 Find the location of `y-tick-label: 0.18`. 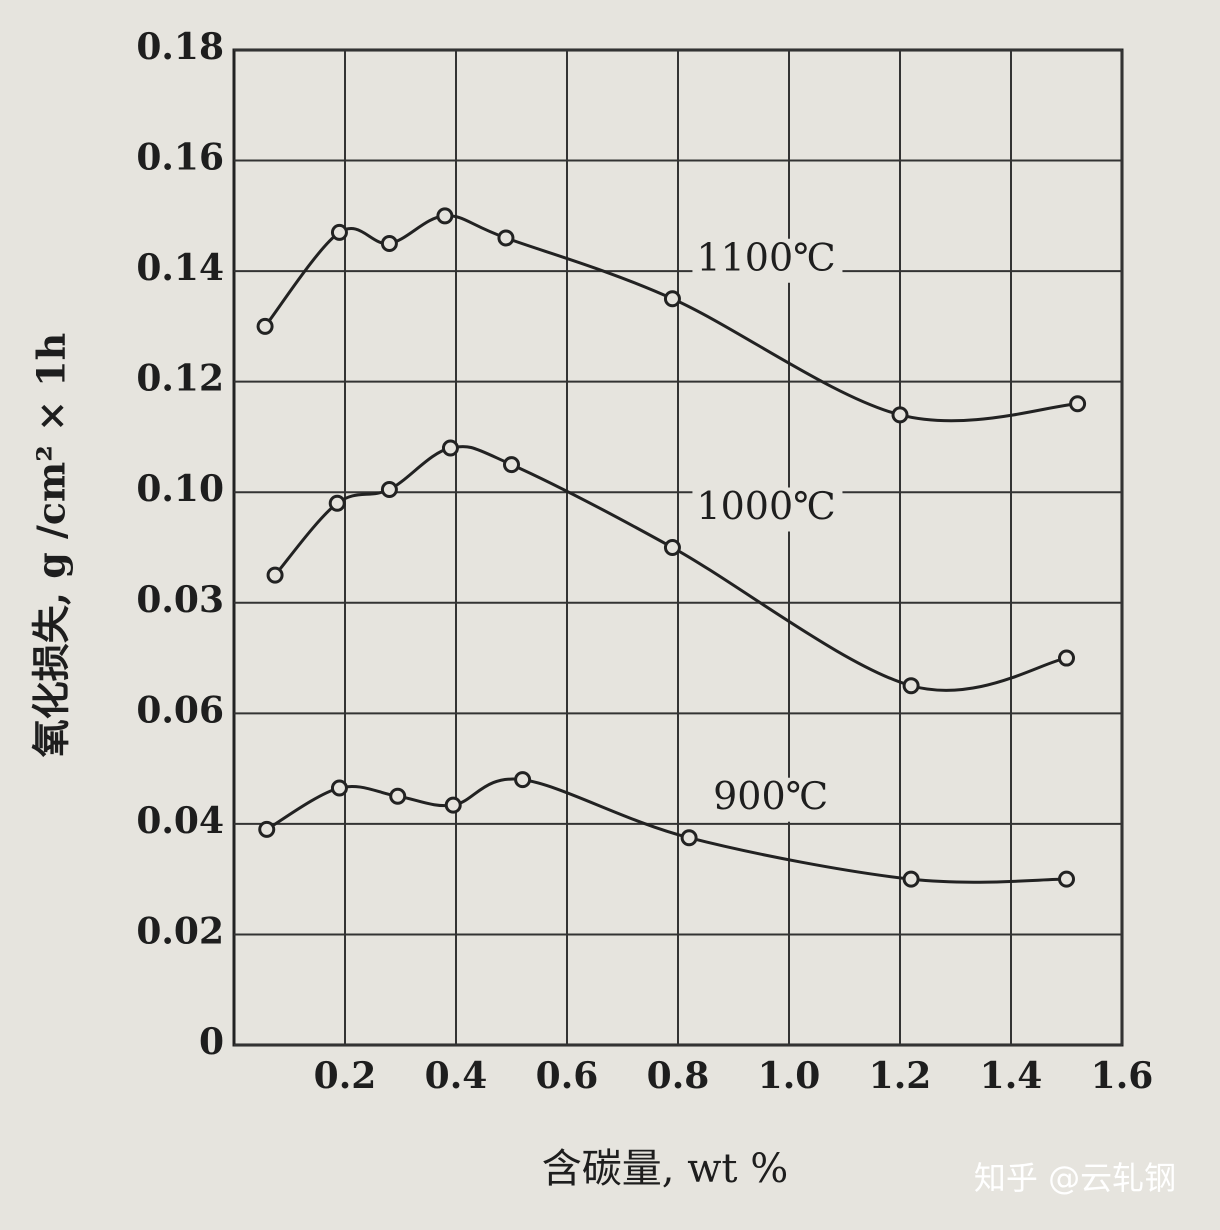

y-tick-label: 0.18 is located at coordinates (180, 47).